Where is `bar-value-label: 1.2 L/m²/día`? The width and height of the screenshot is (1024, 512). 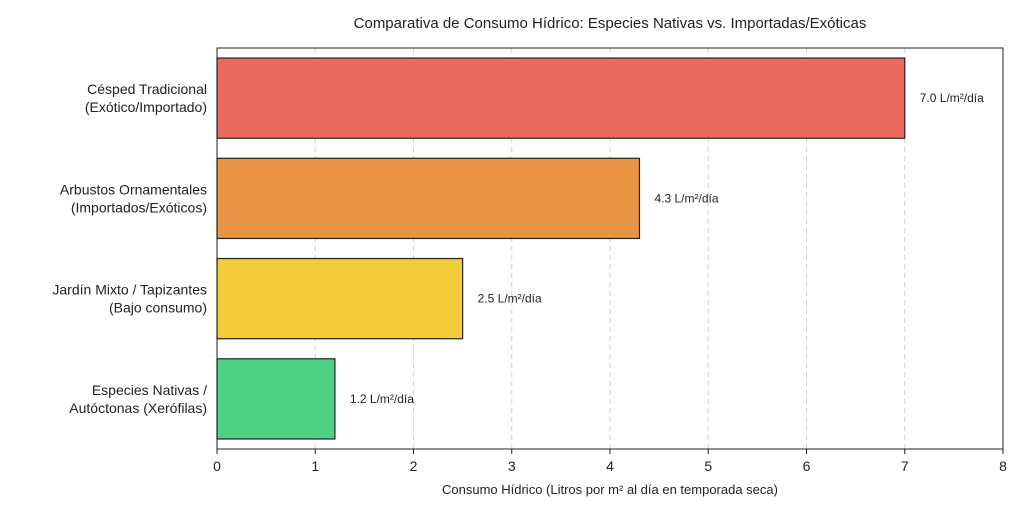 bar-value-label: 1.2 L/m²/día is located at coordinates (382, 399).